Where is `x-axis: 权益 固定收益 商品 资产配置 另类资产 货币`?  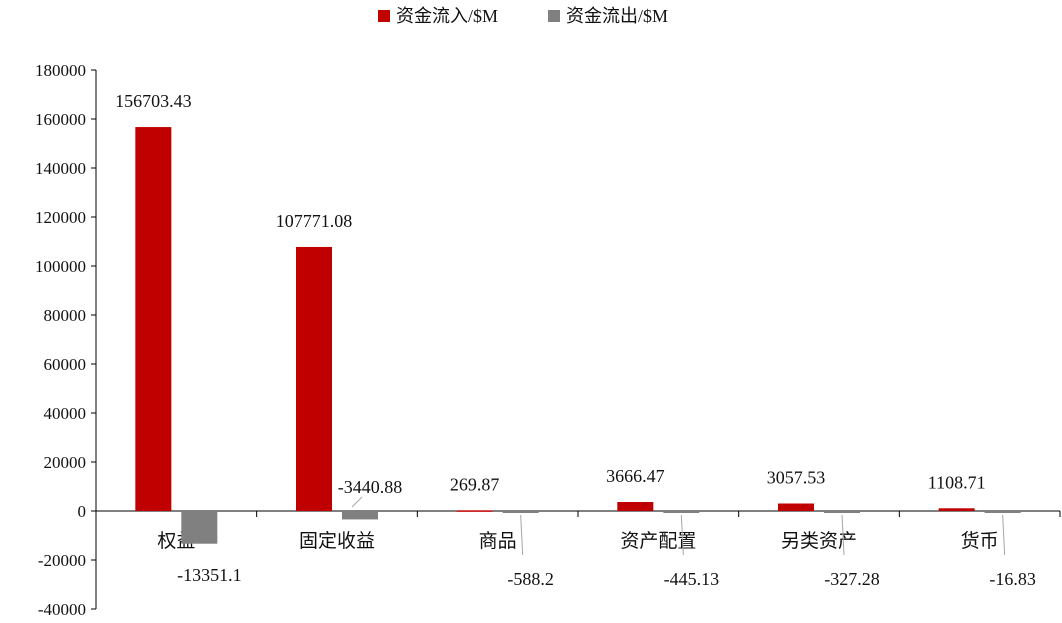 x-axis: 权益 固定收益 商品 资产配置 另类资产 货币 is located at coordinates (578, 531).